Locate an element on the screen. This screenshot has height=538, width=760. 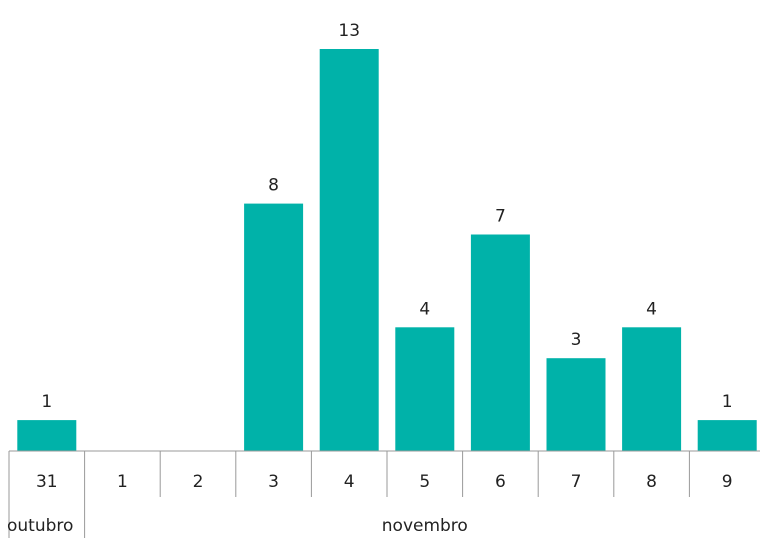
value-label-4: 13 is located at coordinates (349, 31).